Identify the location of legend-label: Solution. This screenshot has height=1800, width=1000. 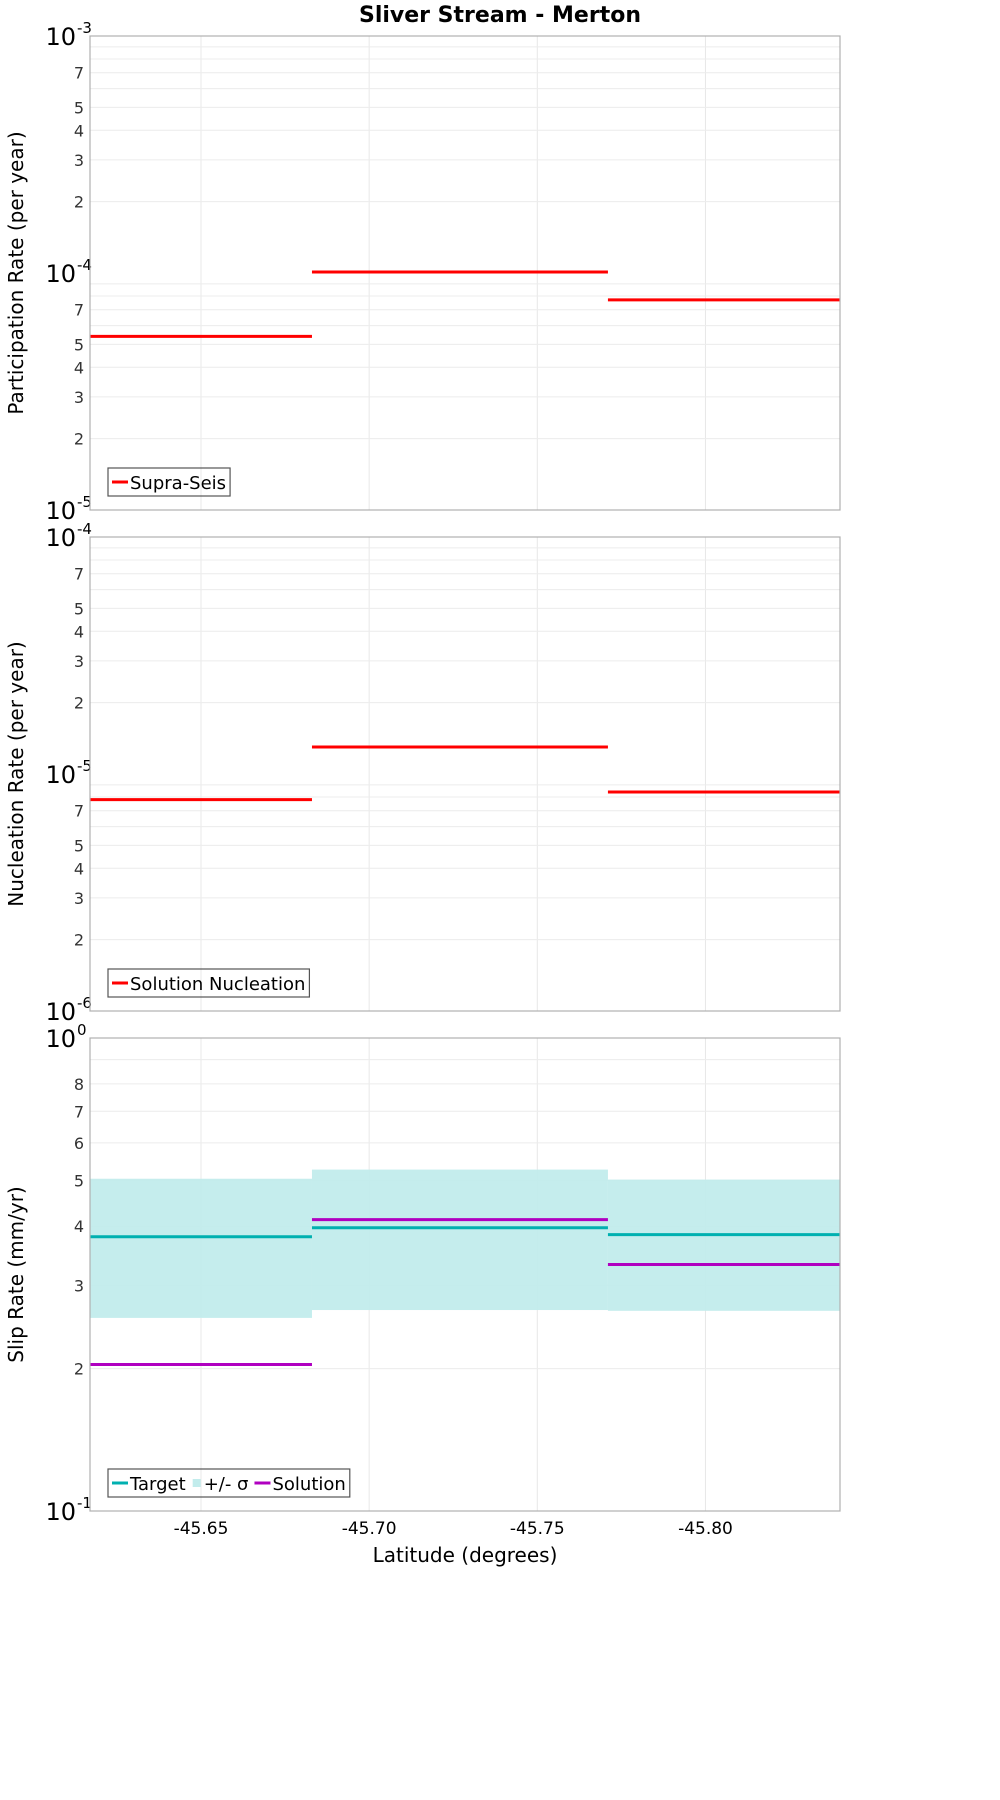
(308, 1484).